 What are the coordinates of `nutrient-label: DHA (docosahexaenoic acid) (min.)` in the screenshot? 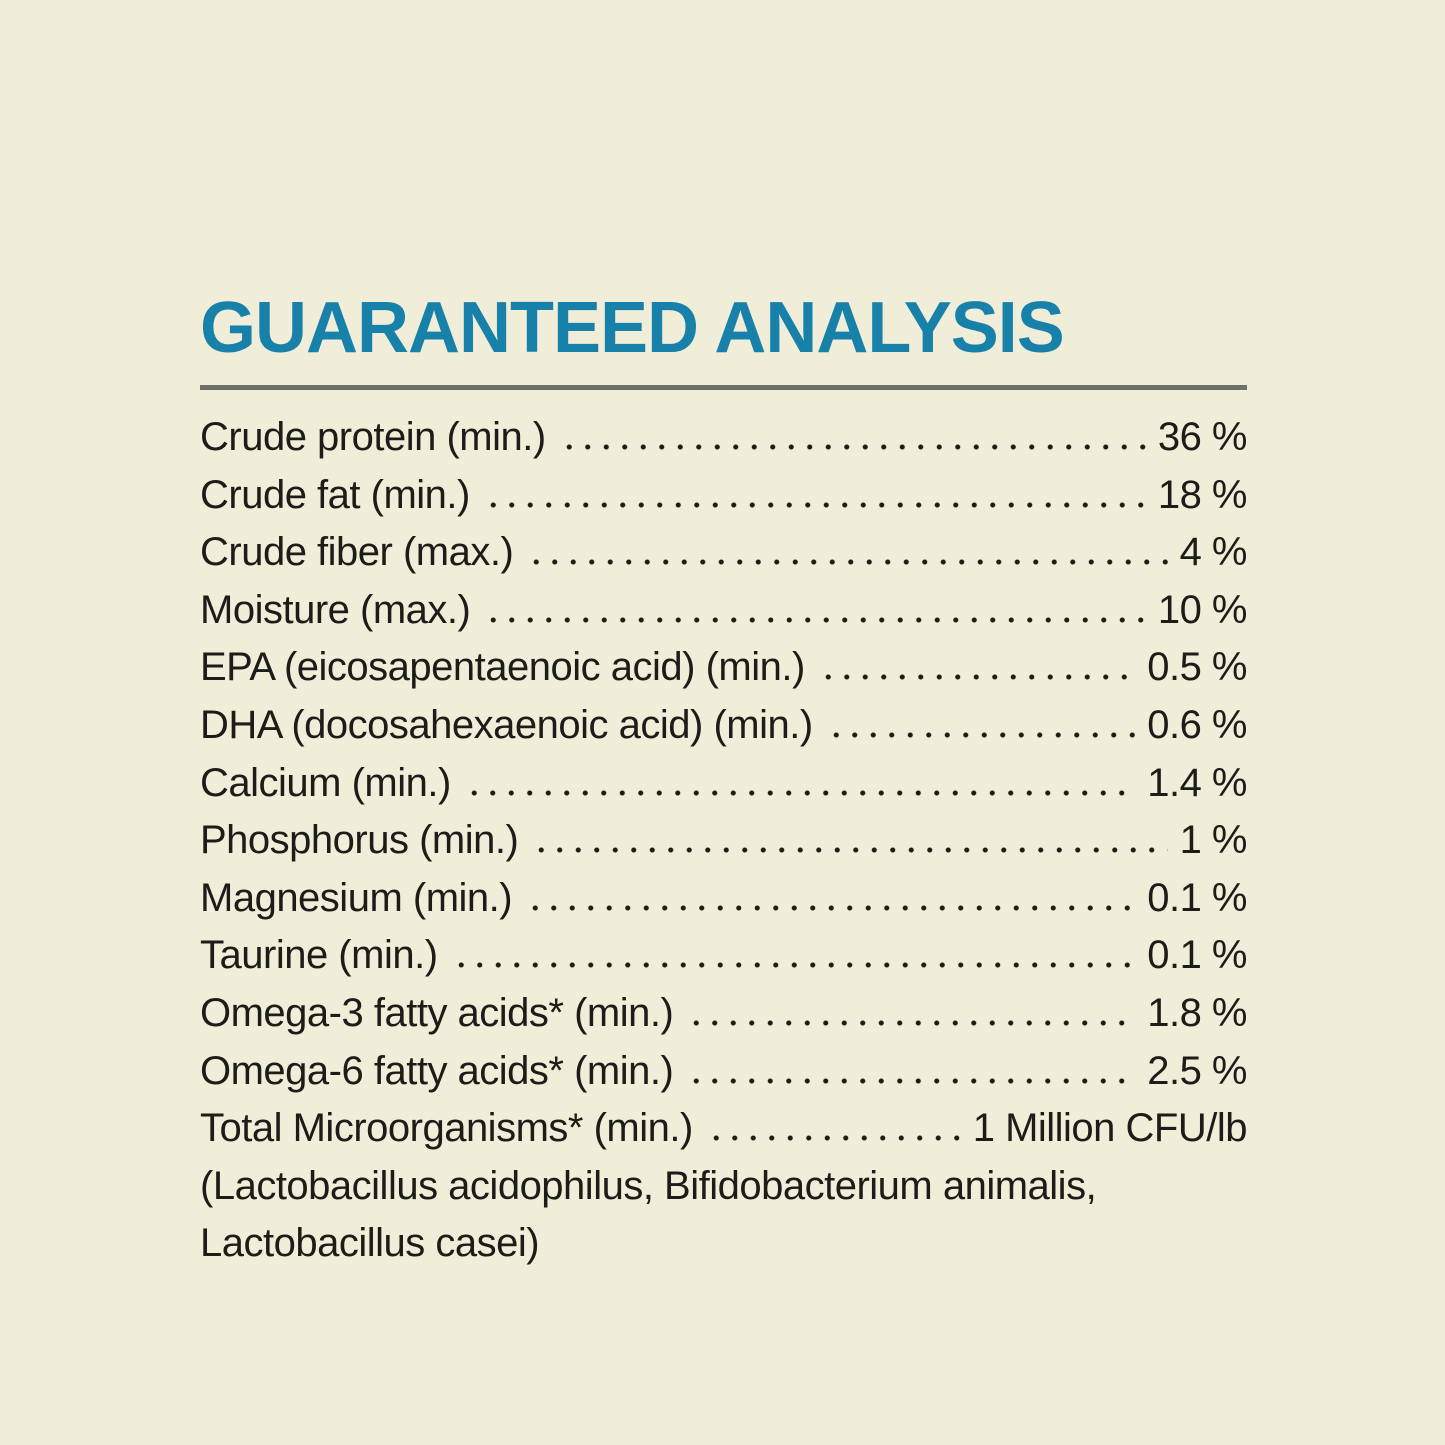 It's located at (506, 724).